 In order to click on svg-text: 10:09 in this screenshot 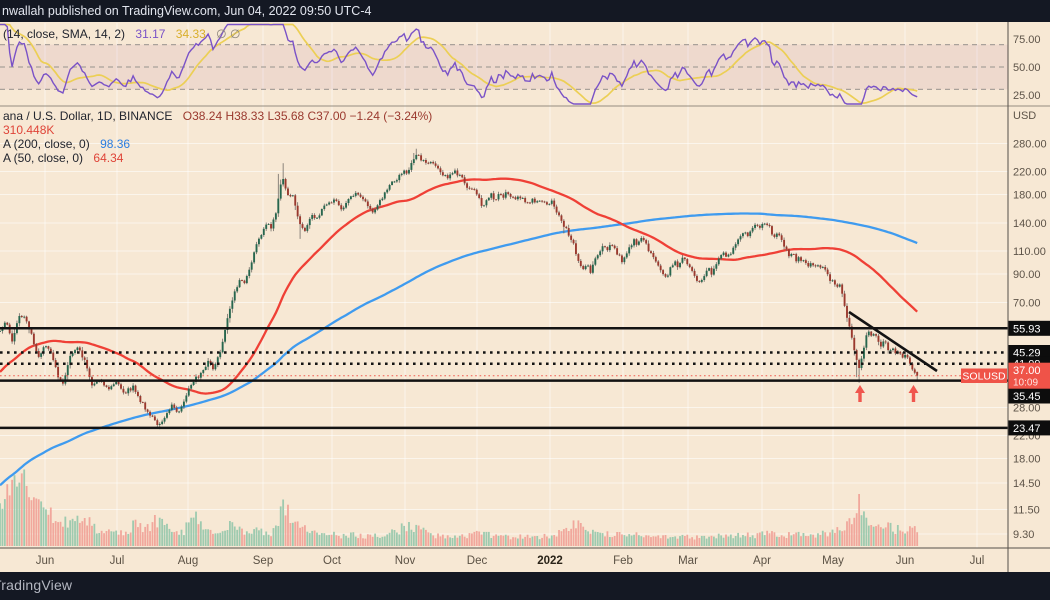, I will do `click(1025, 383)`.